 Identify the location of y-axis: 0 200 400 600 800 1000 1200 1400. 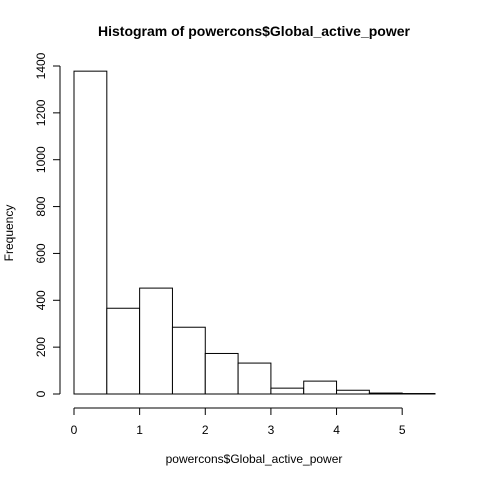
(47, 224).